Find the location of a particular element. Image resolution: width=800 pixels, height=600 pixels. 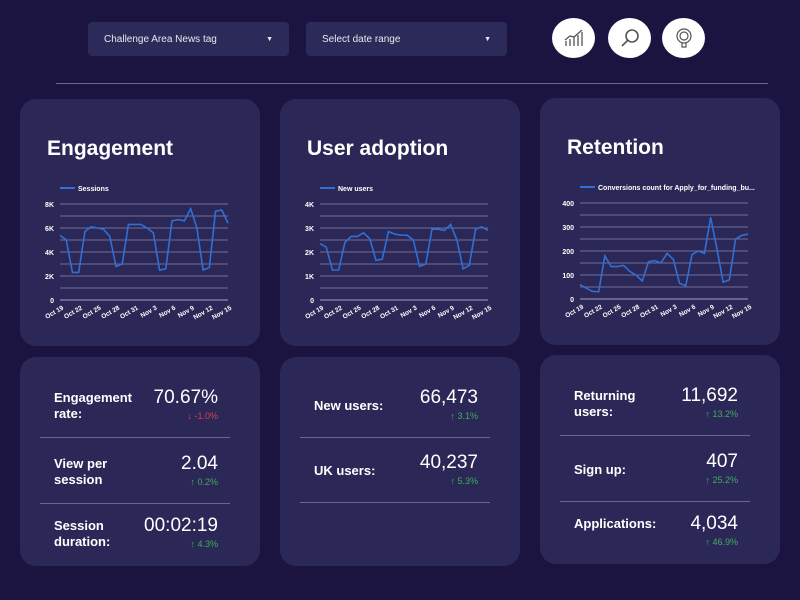

kpi-delta: ↑ 46.9% is located at coordinates (721, 542).